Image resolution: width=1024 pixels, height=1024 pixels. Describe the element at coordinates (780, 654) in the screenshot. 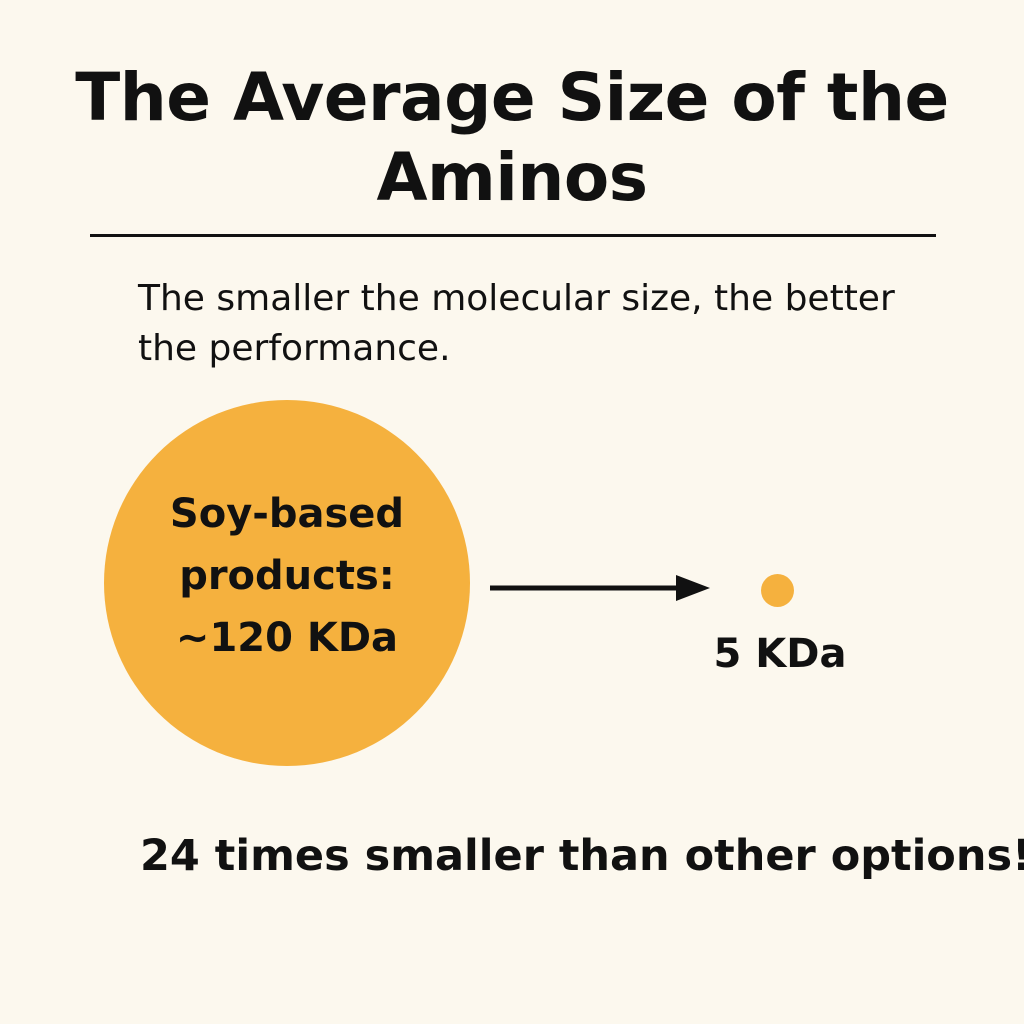

I see `small-molecule-size: 5 KDa` at that location.